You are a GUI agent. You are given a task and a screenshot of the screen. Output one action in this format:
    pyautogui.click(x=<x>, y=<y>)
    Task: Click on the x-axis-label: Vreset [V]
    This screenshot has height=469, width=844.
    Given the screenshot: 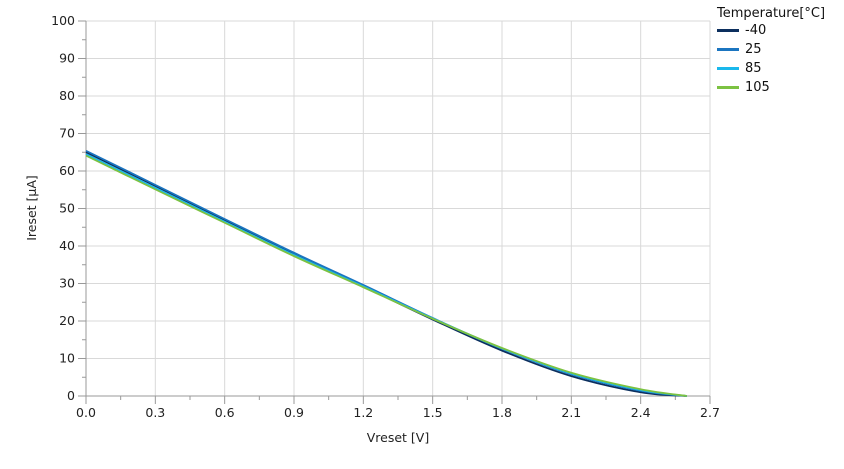 What is the action you would take?
    pyautogui.click(x=398, y=437)
    